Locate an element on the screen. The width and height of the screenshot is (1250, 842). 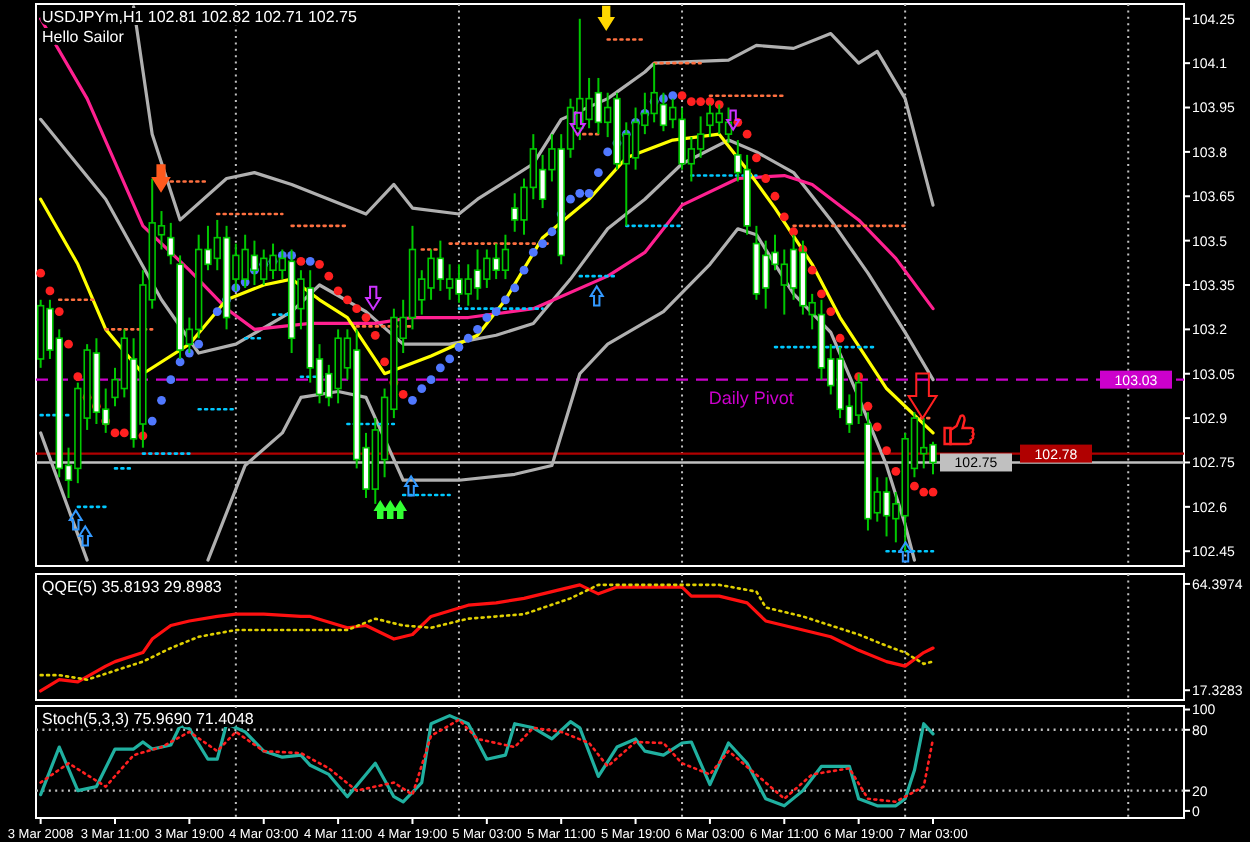
chart-title: Stoch(5,3,3) 75.9690 71.4048 is located at coordinates (148, 719).